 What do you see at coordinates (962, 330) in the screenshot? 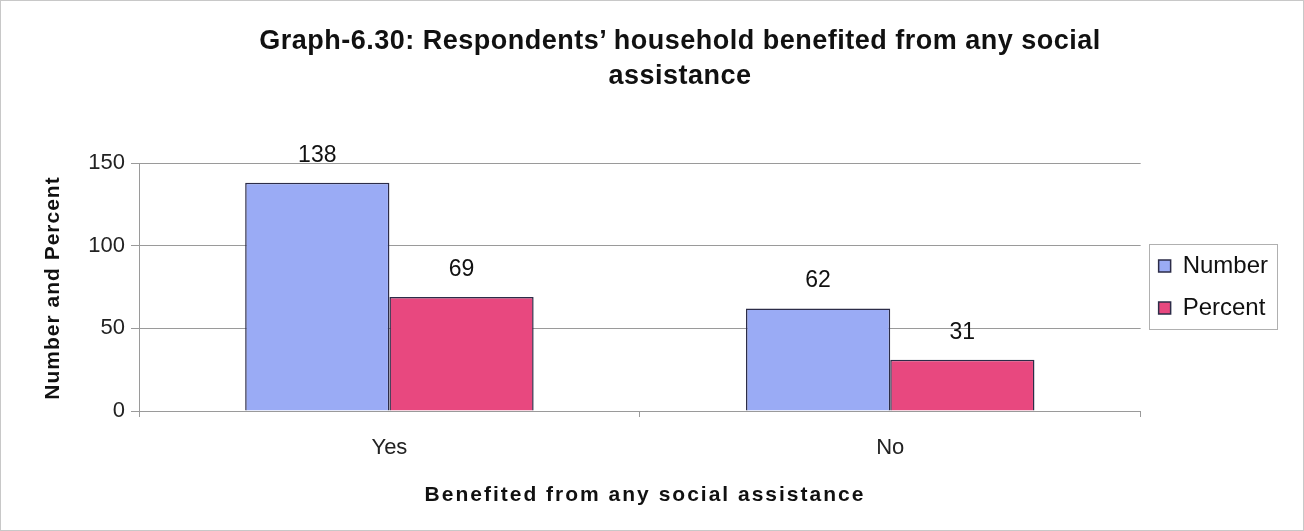
I see `data-label: 31` at bounding box center [962, 330].